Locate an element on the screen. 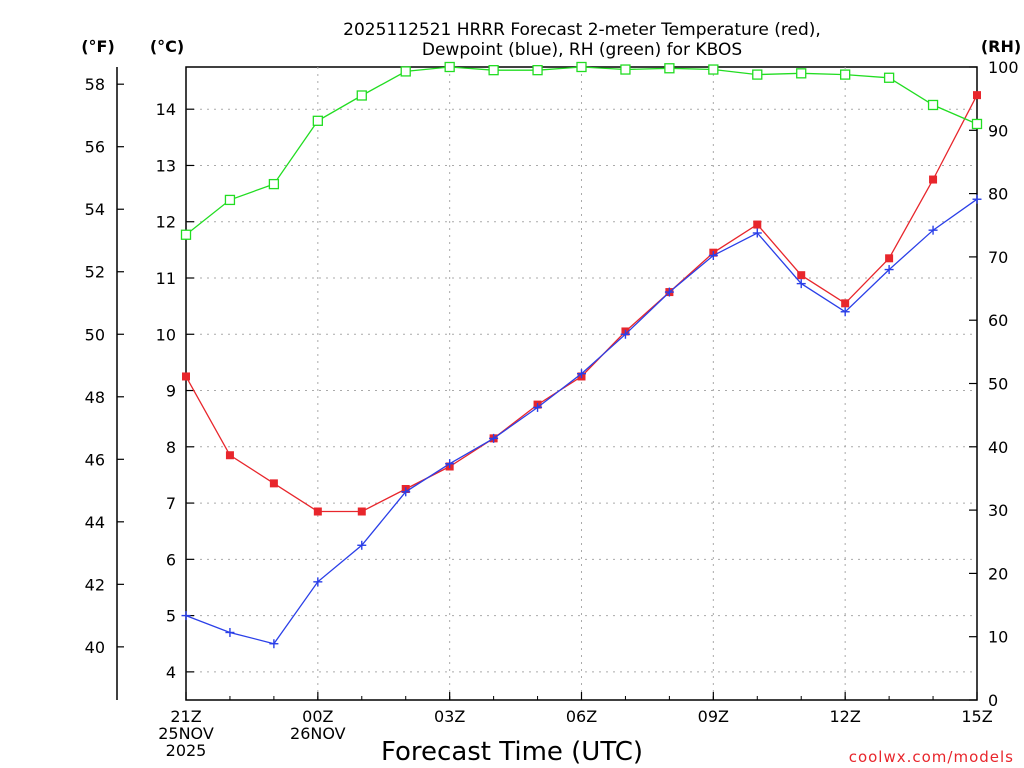 The height and width of the screenshot is (768, 1024). fahrenheit-tick-label: 46 is located at coordinates (95, 459).